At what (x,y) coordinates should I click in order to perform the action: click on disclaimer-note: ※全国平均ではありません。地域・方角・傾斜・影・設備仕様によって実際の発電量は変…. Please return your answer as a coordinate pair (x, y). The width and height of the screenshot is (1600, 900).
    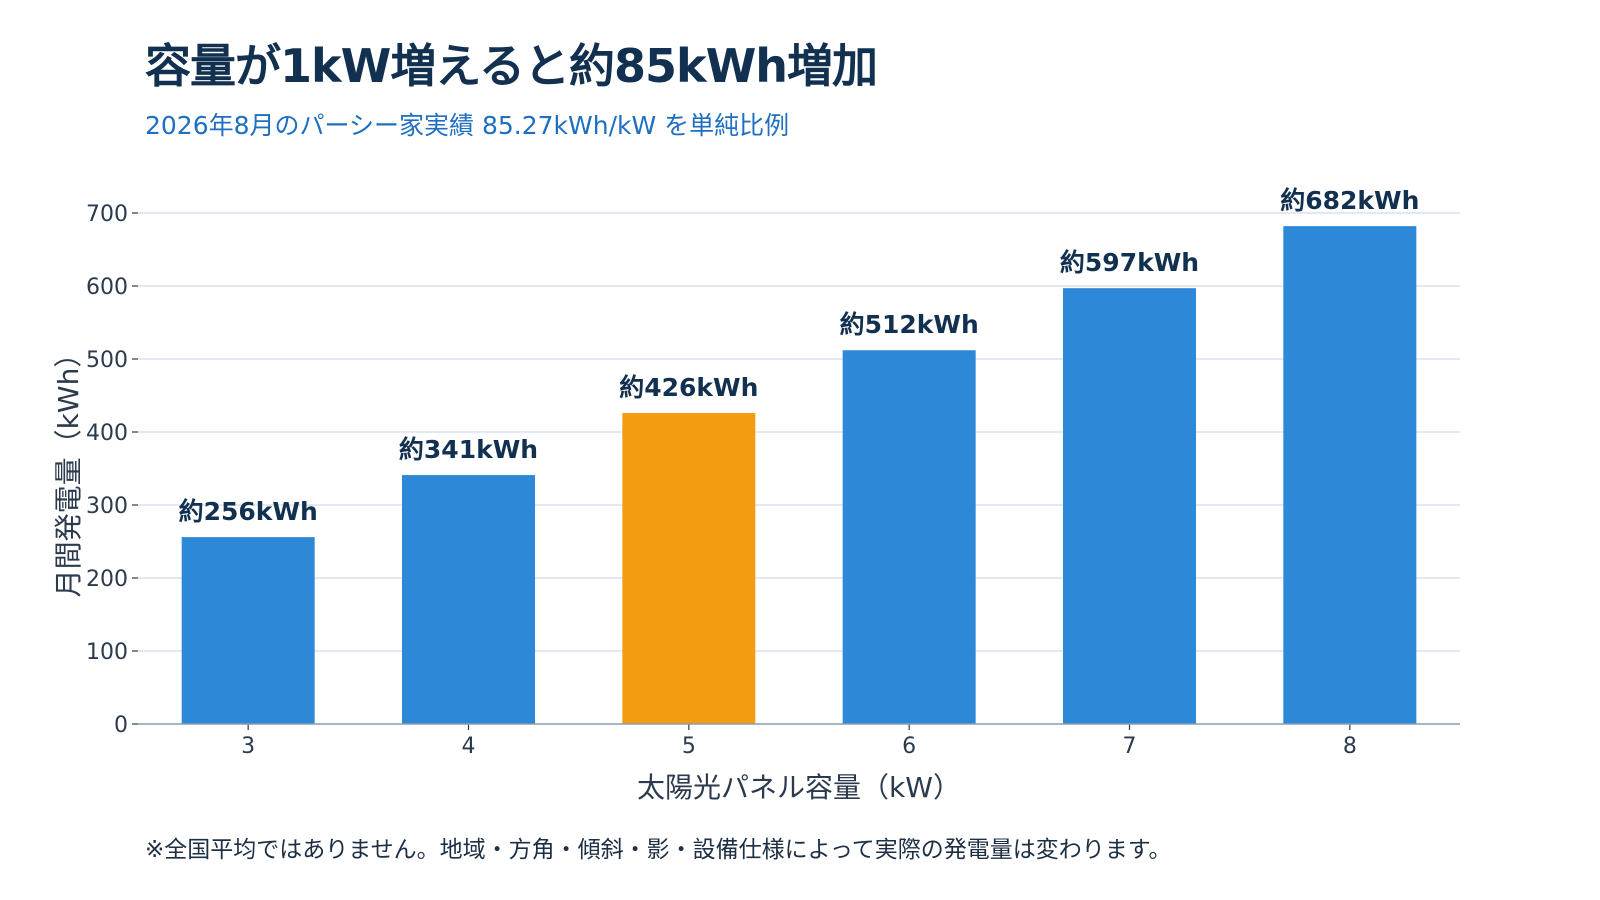
    Looking at the image, I should click on (658, 850).